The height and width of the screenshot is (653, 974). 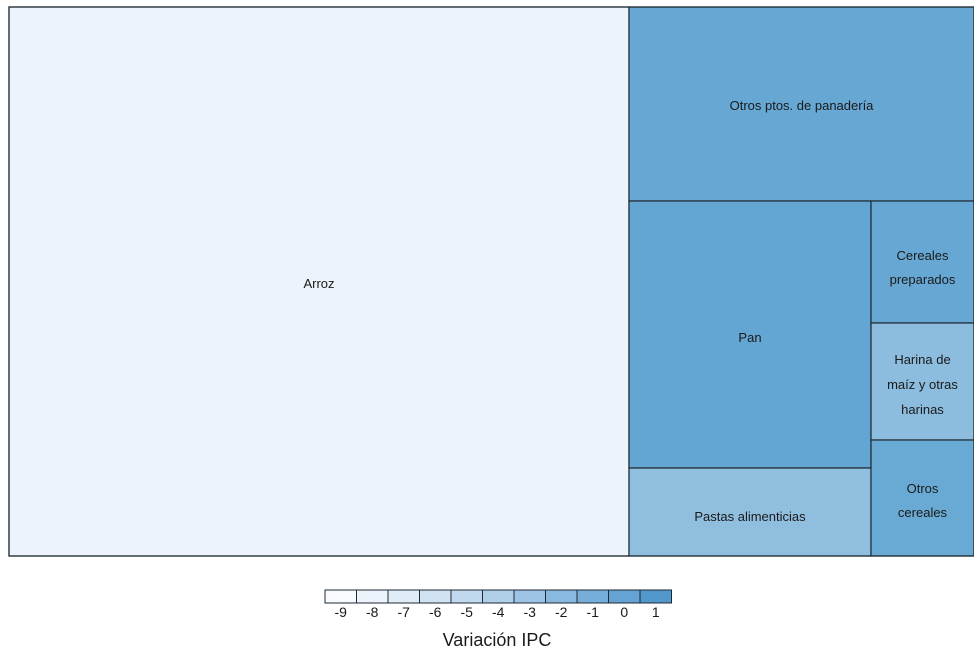 What do you see at coordinates (923, 488) in the screenshot?
I see `tile-label: Otros` at bounding box center [923, 488].